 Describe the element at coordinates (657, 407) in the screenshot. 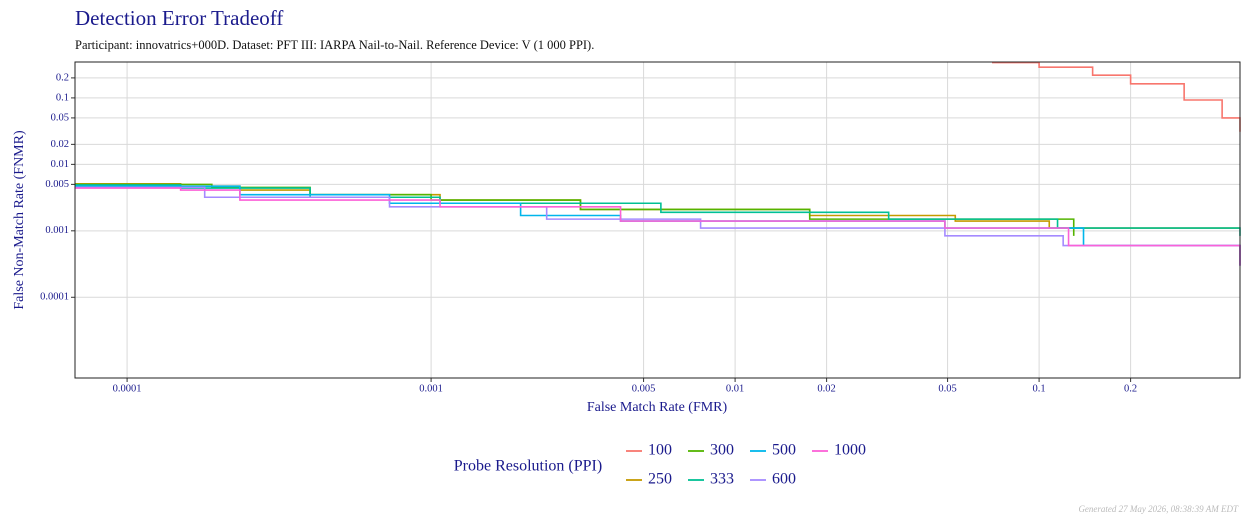

I see `x-axis-title: False Match Rate (FMR)` at that location.